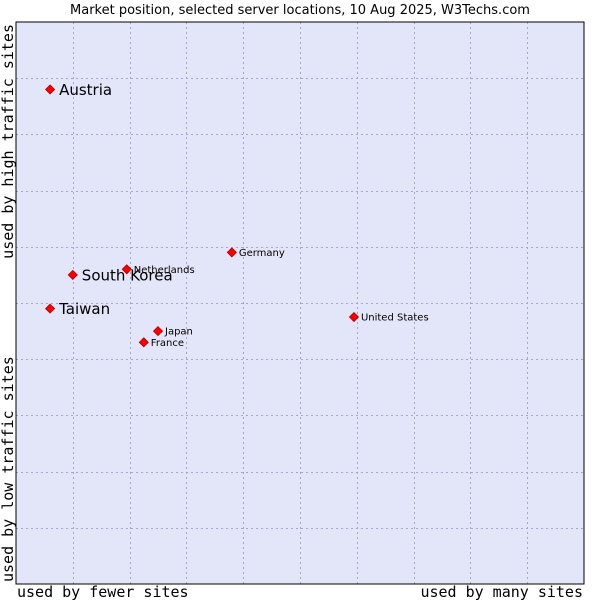 The width and height of the screenshot is (600, 600). What do you see at coordinates (262, 253) in the screenshot?
I see `label-germany: Germany` at bounding box center [262, 253].